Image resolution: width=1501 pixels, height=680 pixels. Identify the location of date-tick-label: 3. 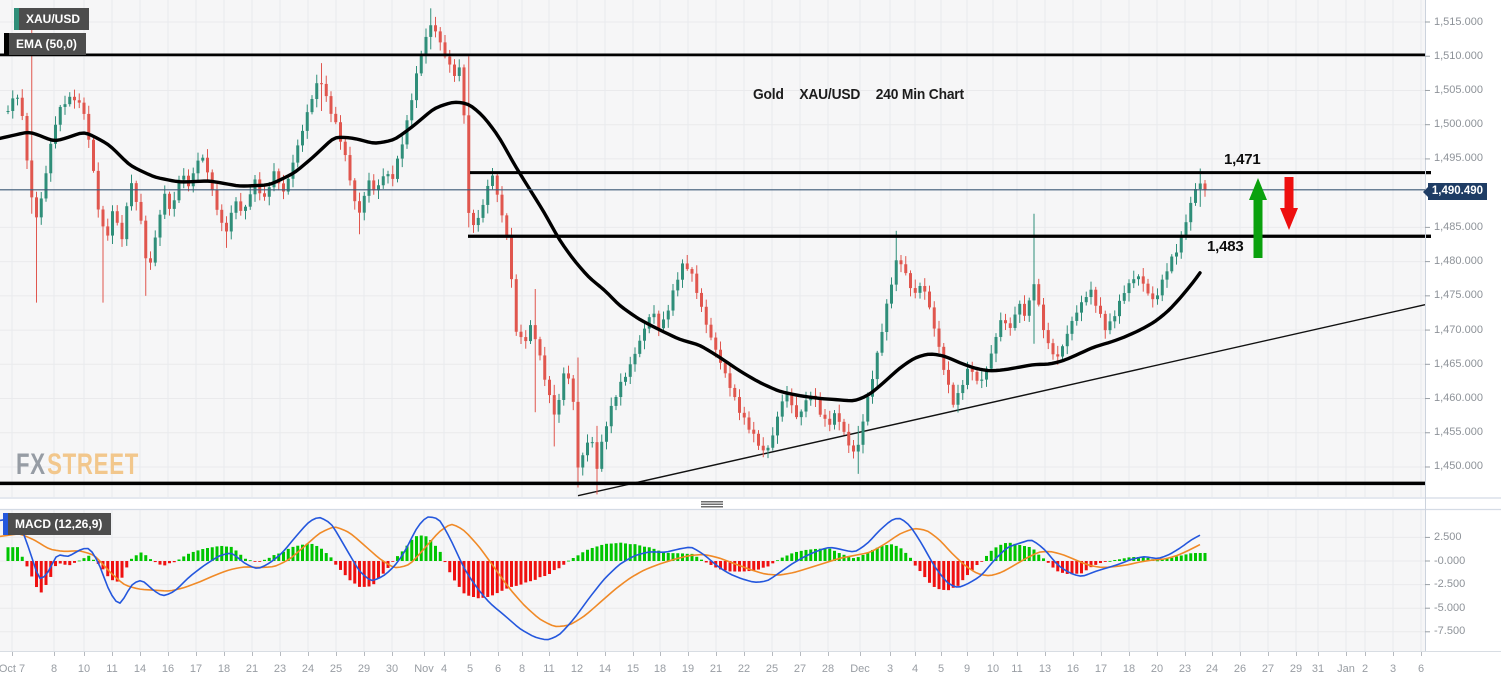
(890, 669).